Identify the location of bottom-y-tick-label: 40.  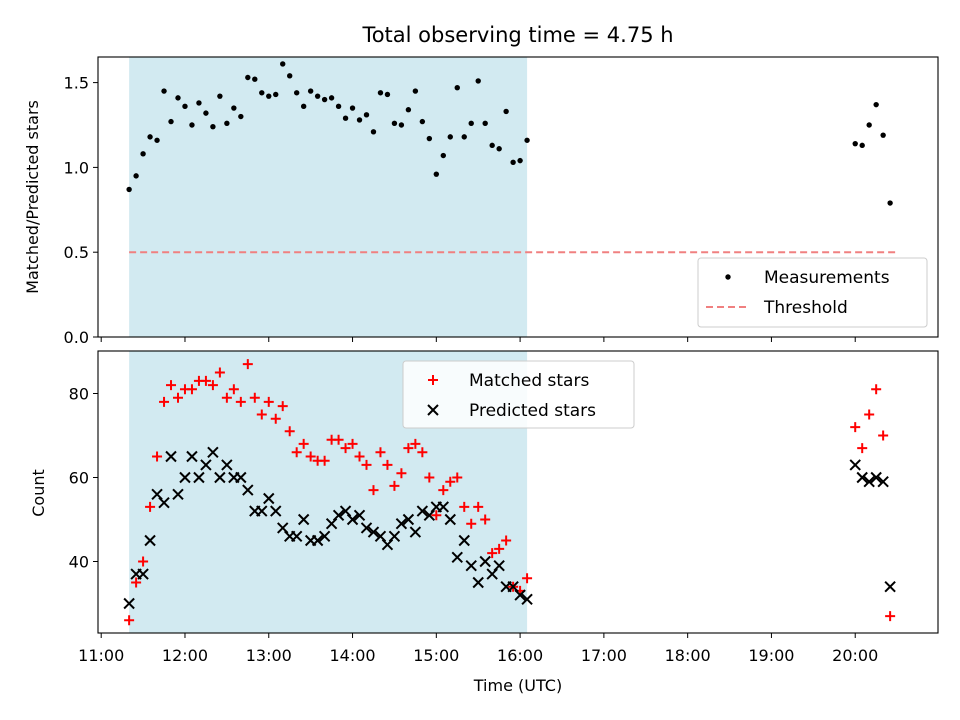
(79, 562).